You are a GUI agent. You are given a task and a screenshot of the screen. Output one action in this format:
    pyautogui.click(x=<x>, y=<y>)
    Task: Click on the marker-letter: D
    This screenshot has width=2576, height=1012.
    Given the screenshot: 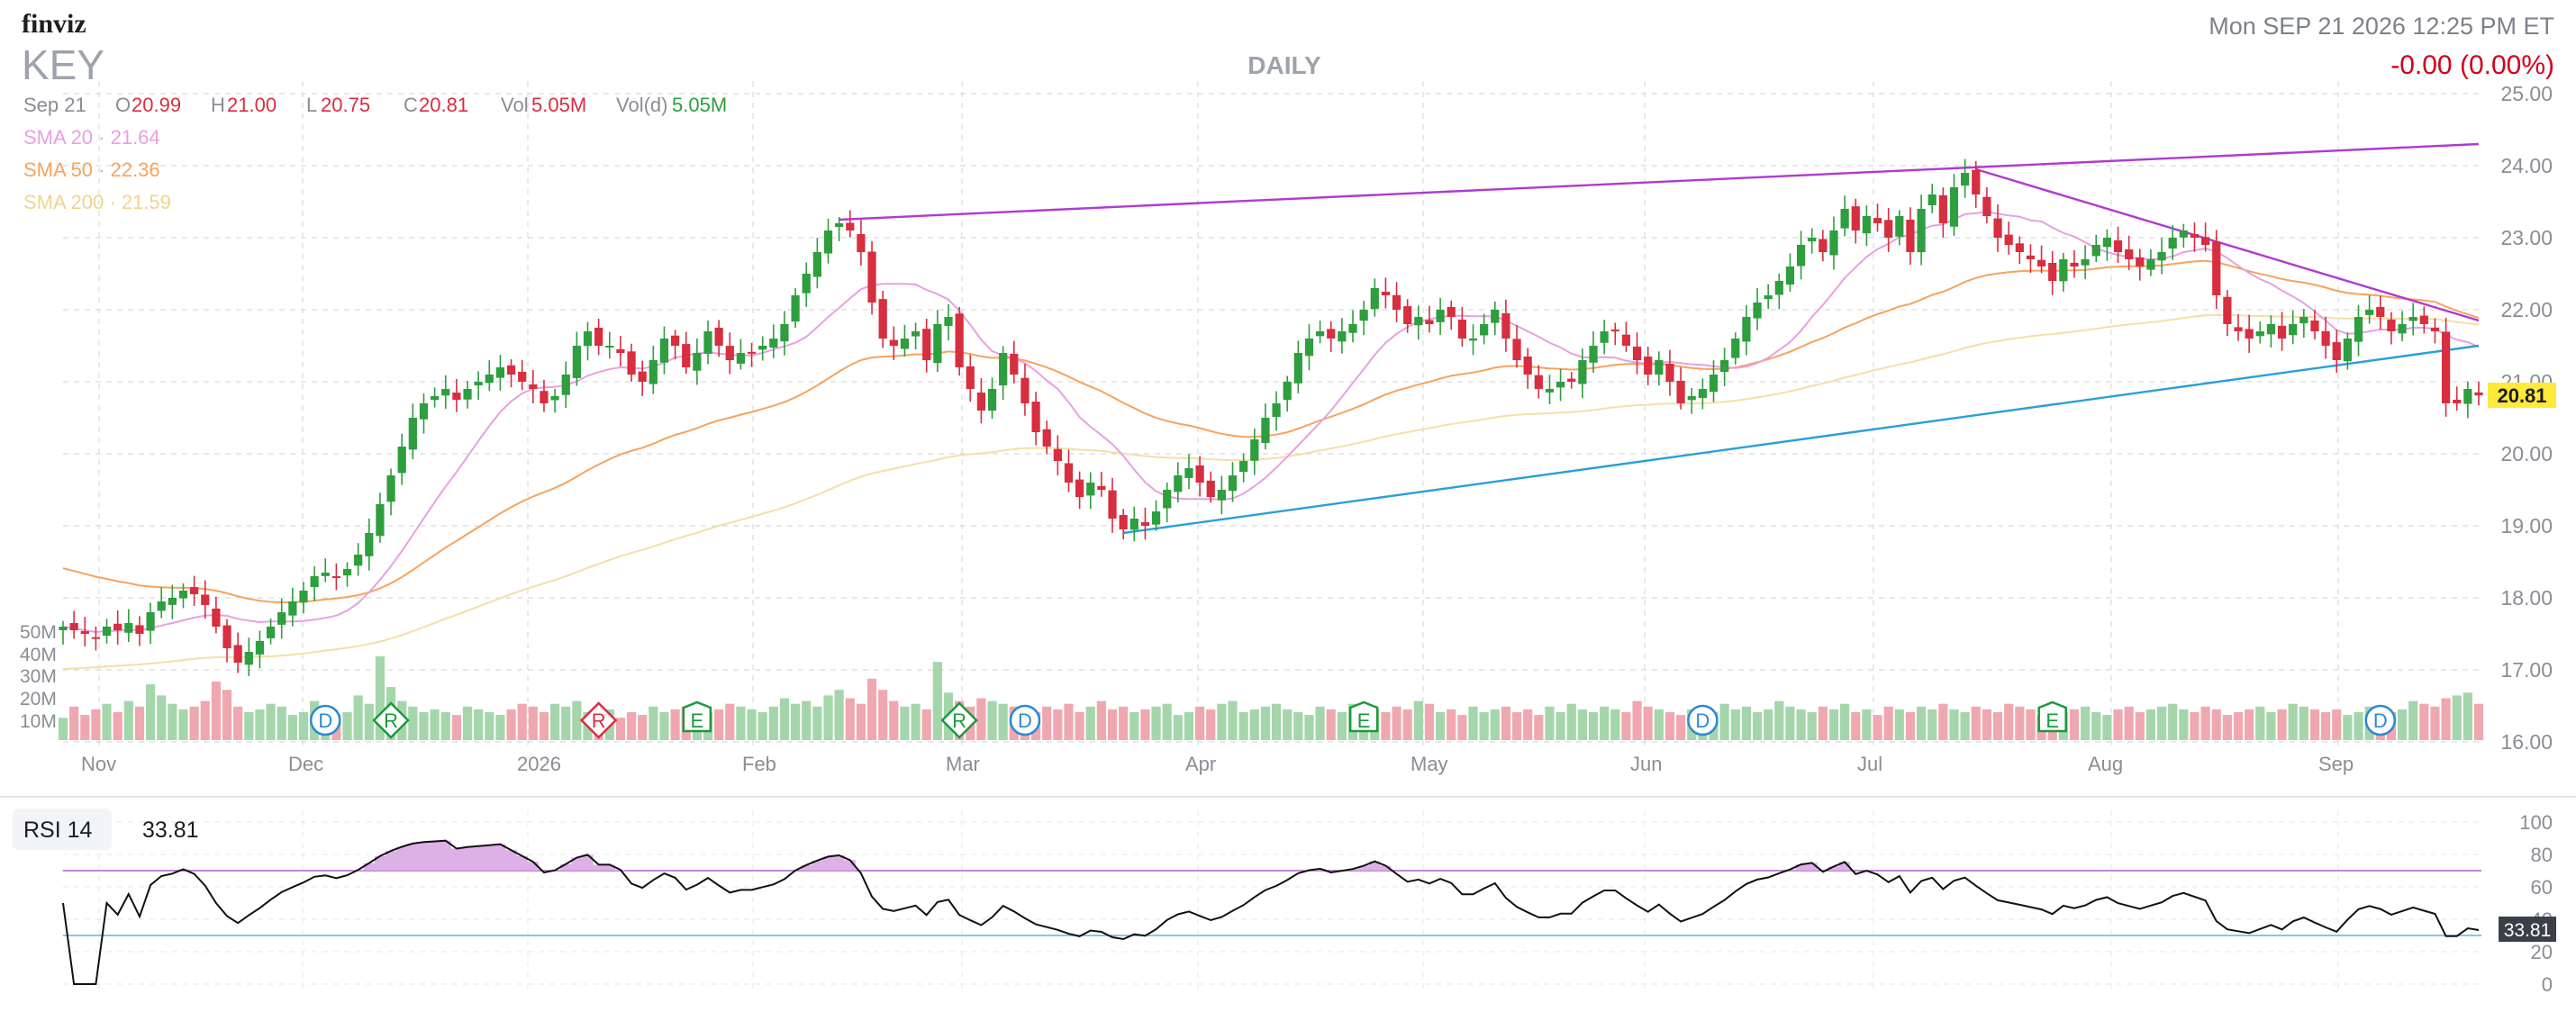 What is the action you would take?
    pyautogui.click(x=1025, y=720)
    